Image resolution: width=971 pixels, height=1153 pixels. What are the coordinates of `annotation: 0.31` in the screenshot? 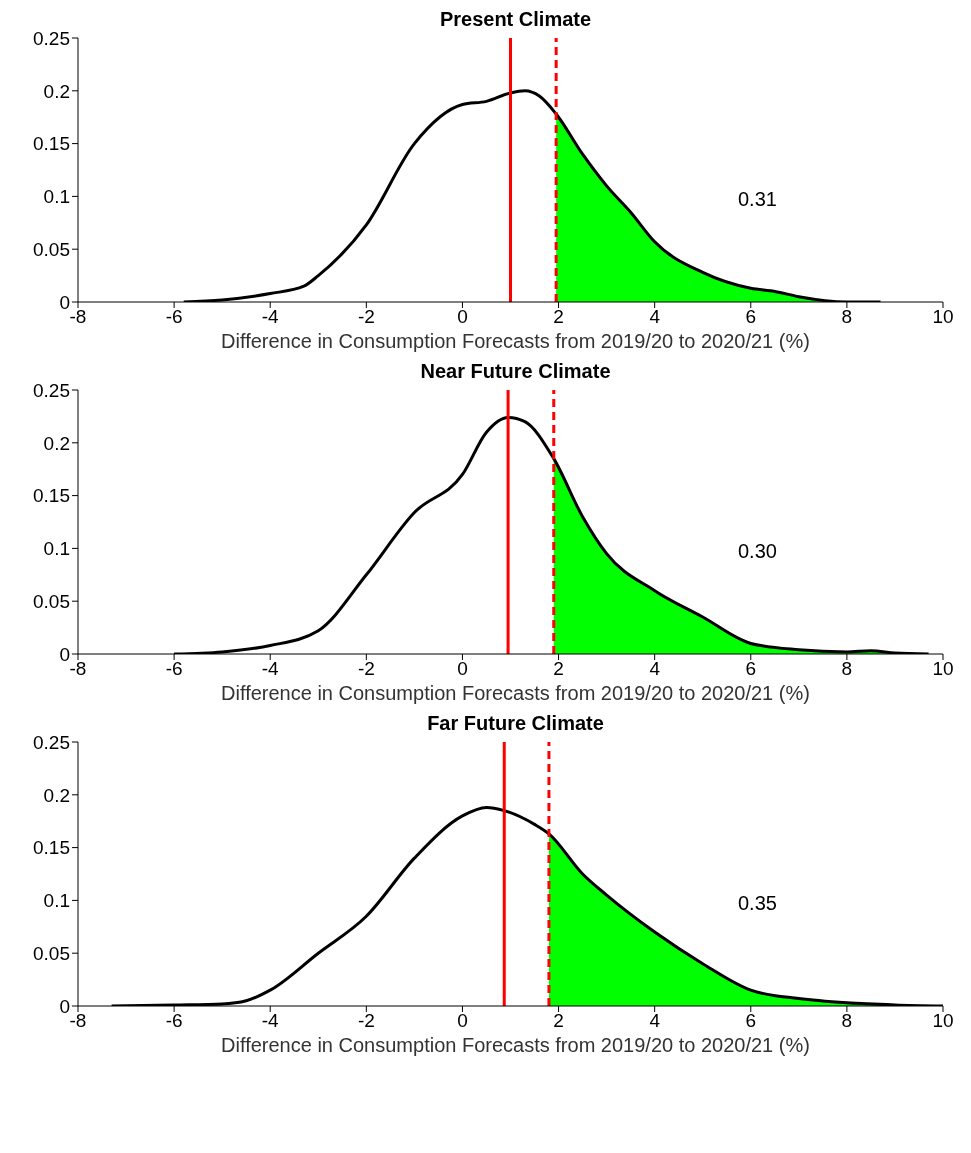 It's located at (757, 199).